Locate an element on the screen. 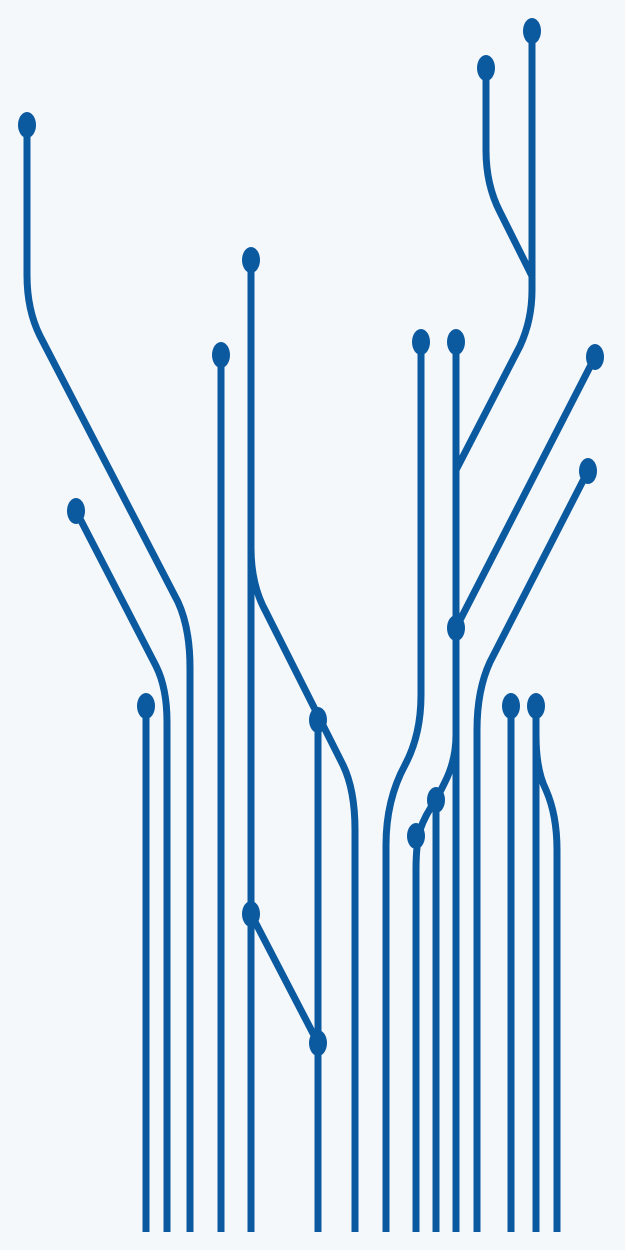 This screenshot has height=1250, width=625. trace-right-diagonal-a is located at coordinates (525, 492).